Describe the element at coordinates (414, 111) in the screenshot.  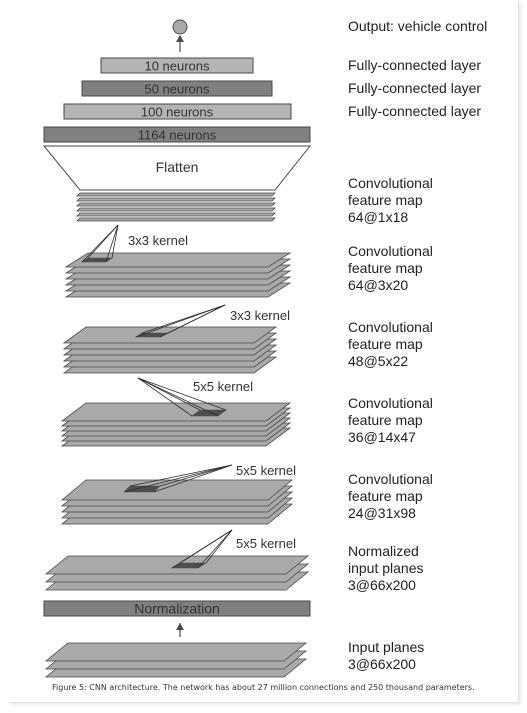
I see `fc-label-3: Fully-connected layer` at that location.